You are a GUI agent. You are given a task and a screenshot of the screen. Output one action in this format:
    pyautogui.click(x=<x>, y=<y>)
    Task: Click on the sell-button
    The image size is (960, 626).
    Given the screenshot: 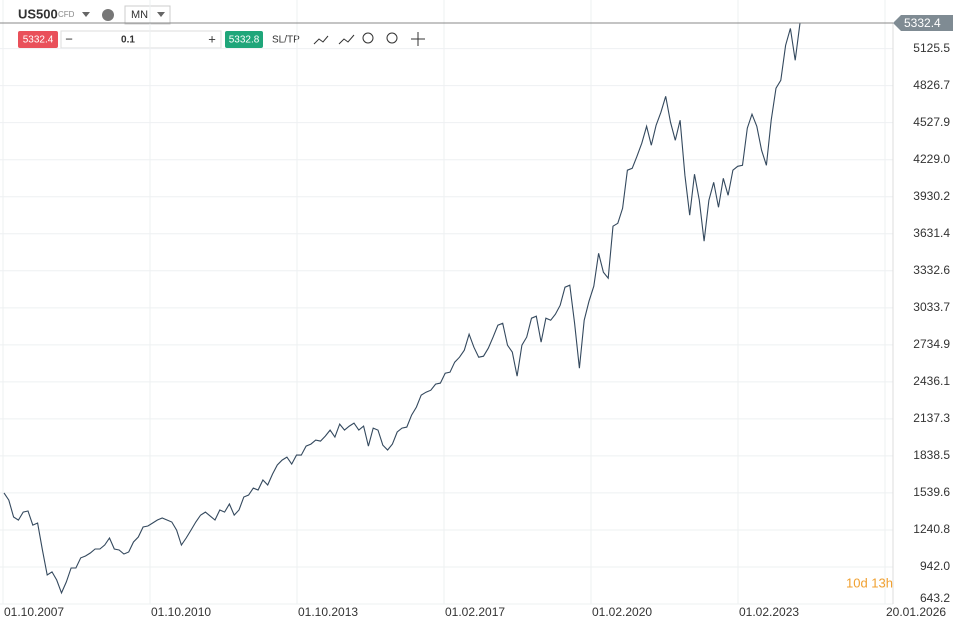 What is the action you would take?
    pyautogui.click(x=38, y=39)
    